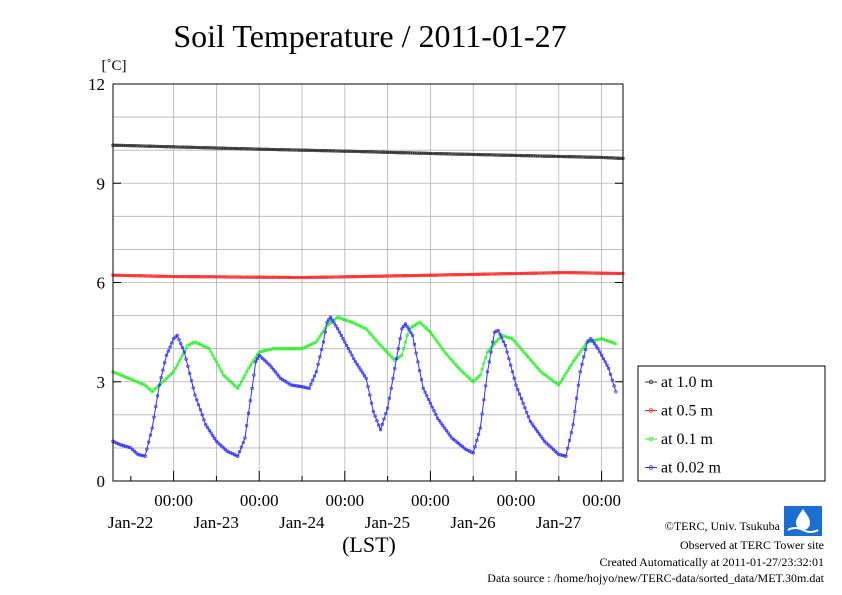 This screenshot has height=595, width=842. What do you see at coordinates (368, 275) in the screenshot?
I see `series-at-0-5-m` at bounding box center [368, 275].